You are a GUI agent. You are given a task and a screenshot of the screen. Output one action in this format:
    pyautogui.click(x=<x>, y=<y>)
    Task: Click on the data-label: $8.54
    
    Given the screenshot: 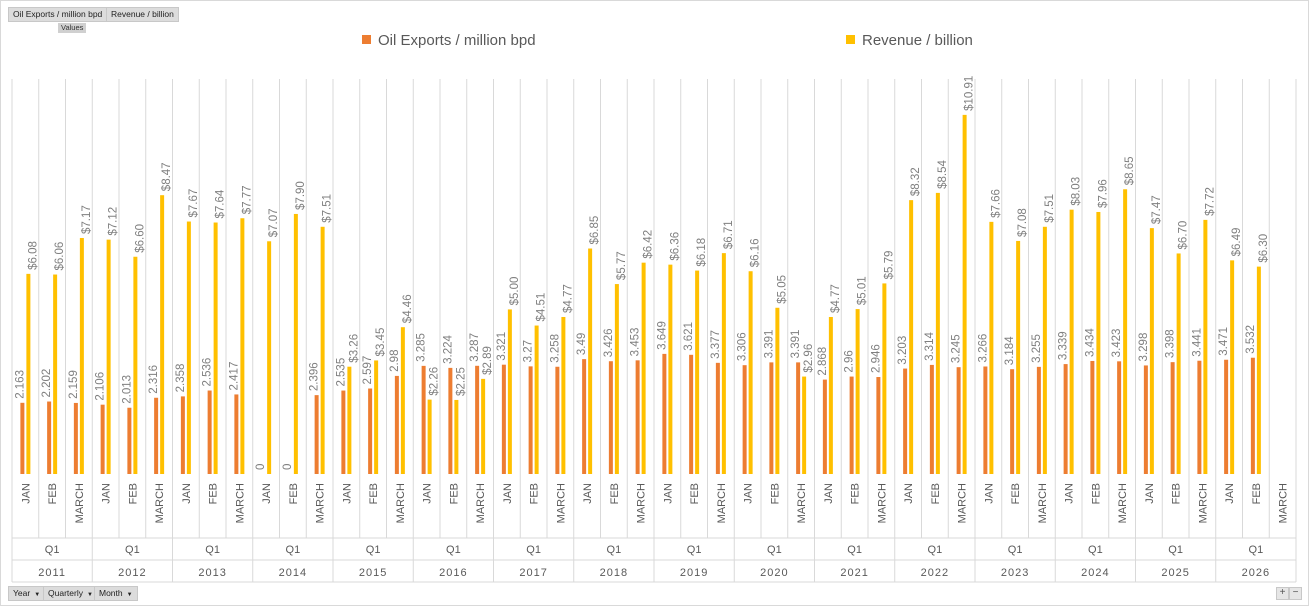 What is the action you would take?
    pyautogui.click(x=943, y=174)
    